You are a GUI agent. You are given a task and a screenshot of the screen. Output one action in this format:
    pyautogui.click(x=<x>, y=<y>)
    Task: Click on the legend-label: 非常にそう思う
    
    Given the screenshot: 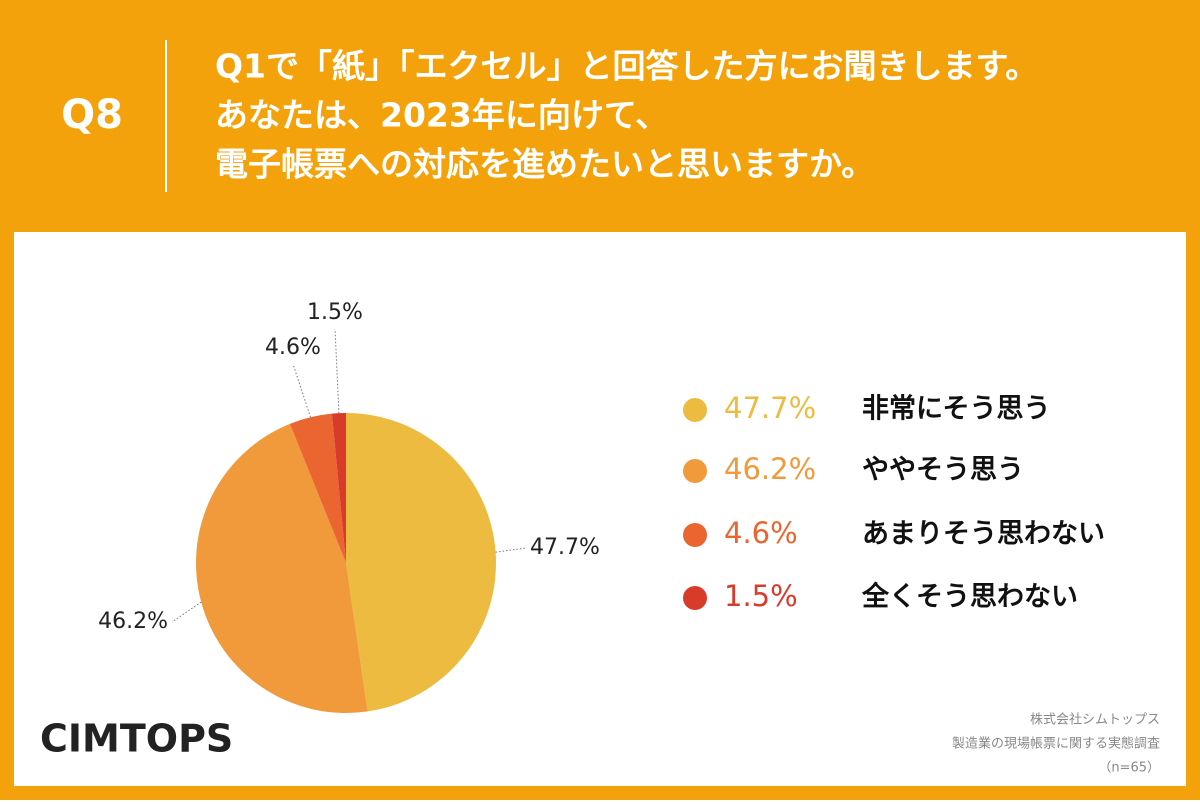 What is the action you would take?
    pyautogui.click(x=956, y=409)
    